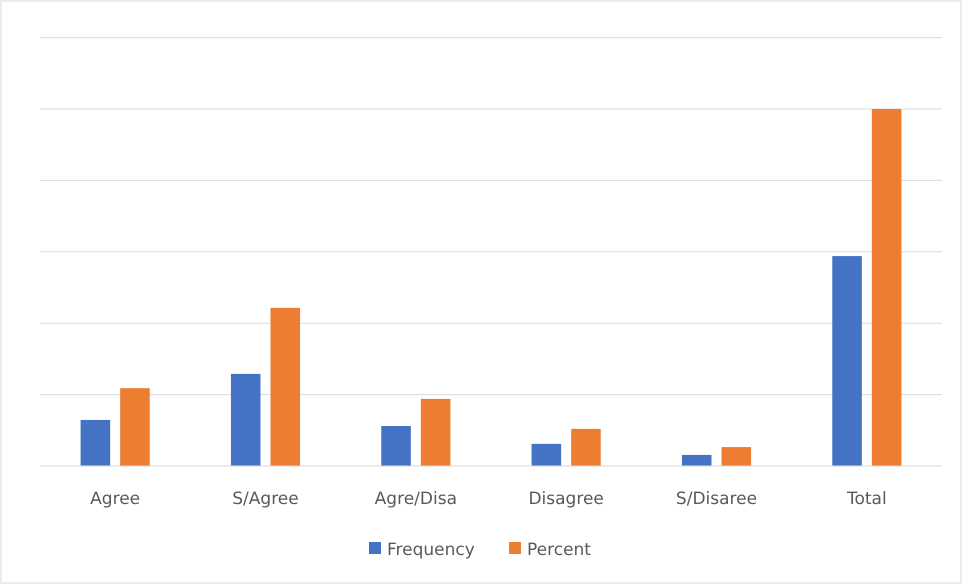 This screenshot has width=962, height=584. What do you see at coordinates (717, 499) in the screenshot?
I see `x-tick-label: S/Disaree` at bounding box center [717, 499].